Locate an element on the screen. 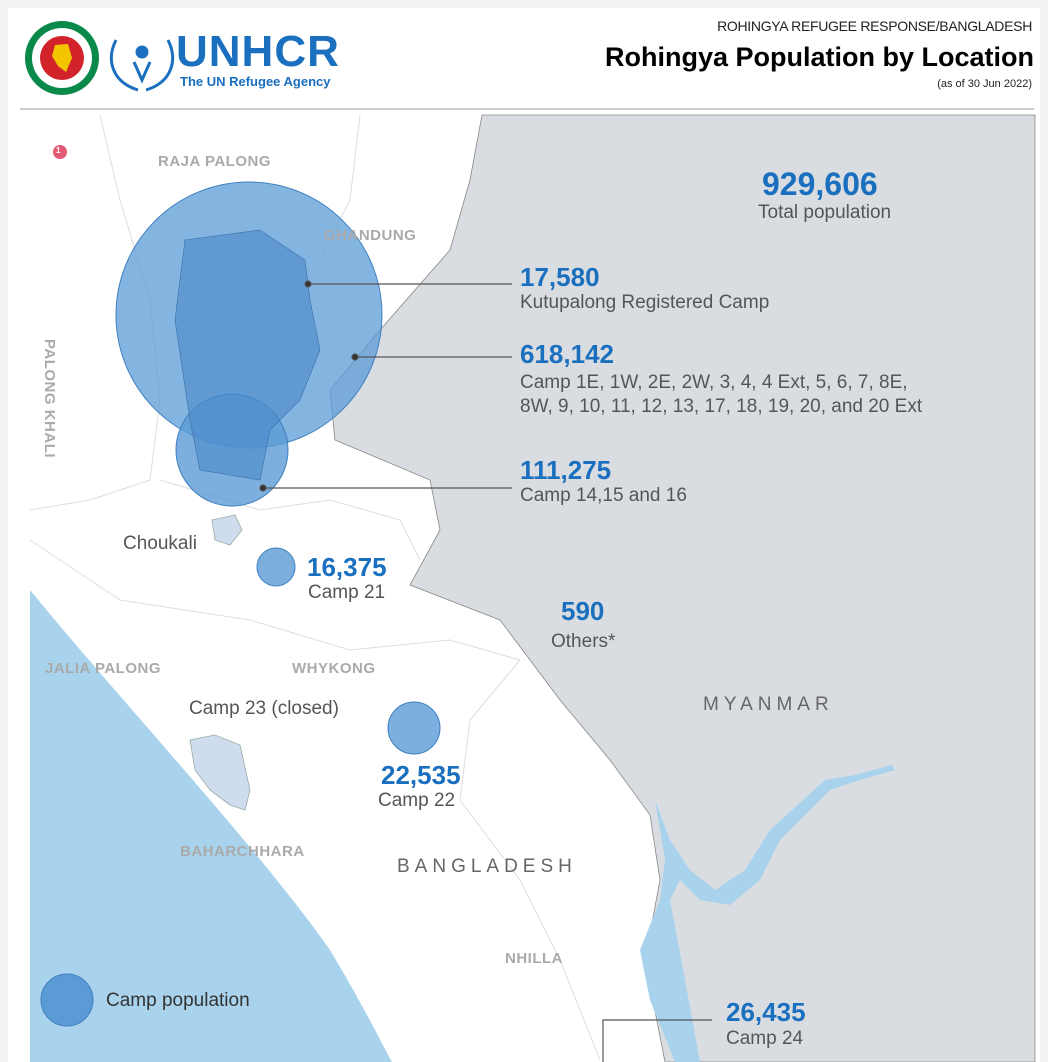 This screenshot has width=1048, height=1062. header-subtitle: ROHINGYA REFUGEE RESPONSE/BANGLADESH is located at coordinates (874, 26).